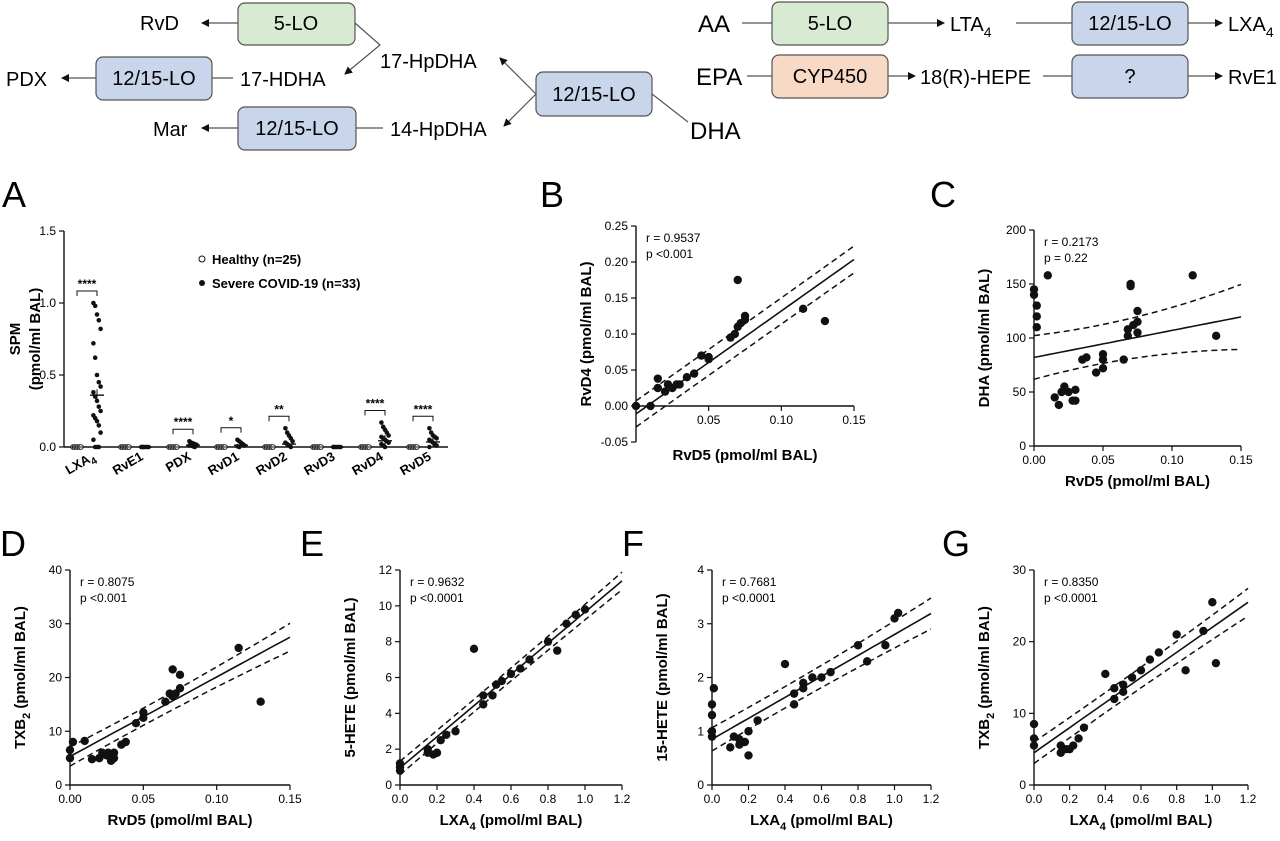 The image size is (1280, 841). What do you see at coordinates (87, 293) in the screenshot?
I see `significance-bracket` at bounding box center [87, 293].